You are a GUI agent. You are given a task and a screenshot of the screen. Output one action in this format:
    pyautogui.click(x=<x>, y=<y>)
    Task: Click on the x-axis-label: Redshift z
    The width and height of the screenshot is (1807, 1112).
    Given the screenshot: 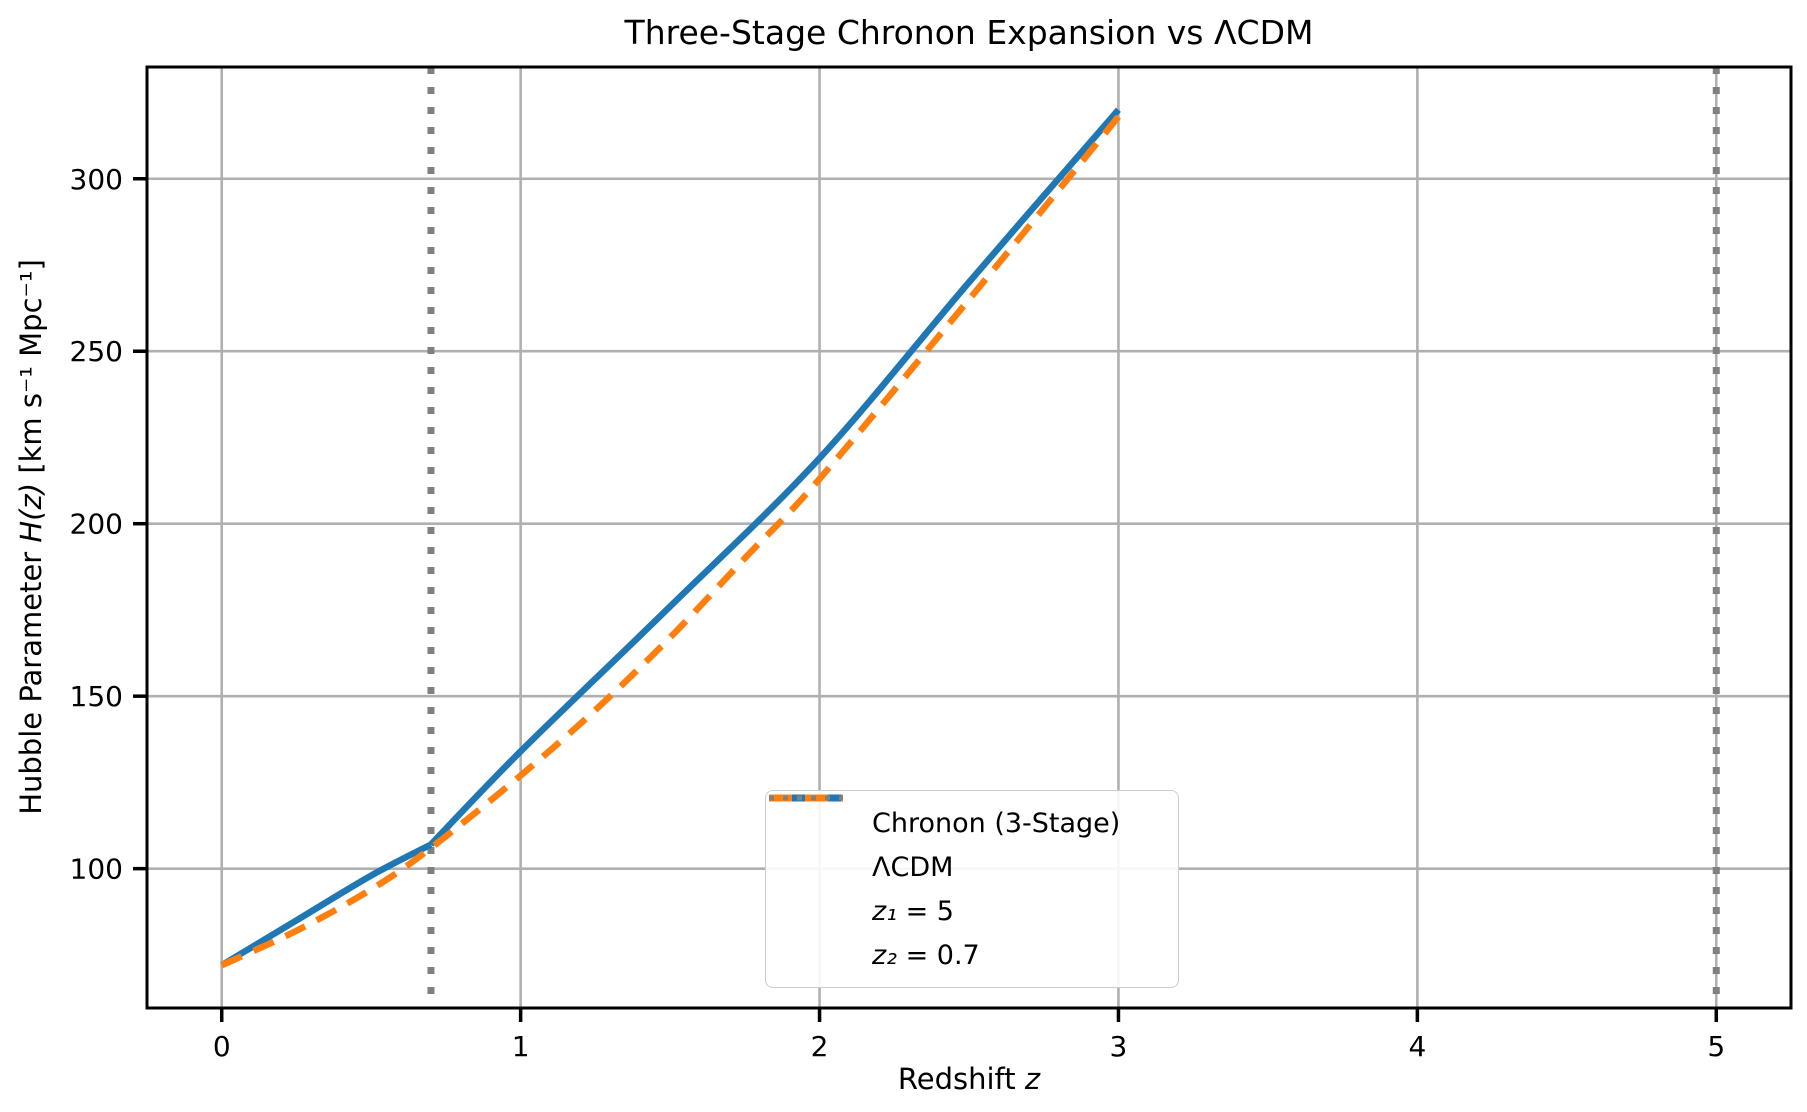 What is the action you would take?
    pyautogui.click(x=969, y=1079)
    